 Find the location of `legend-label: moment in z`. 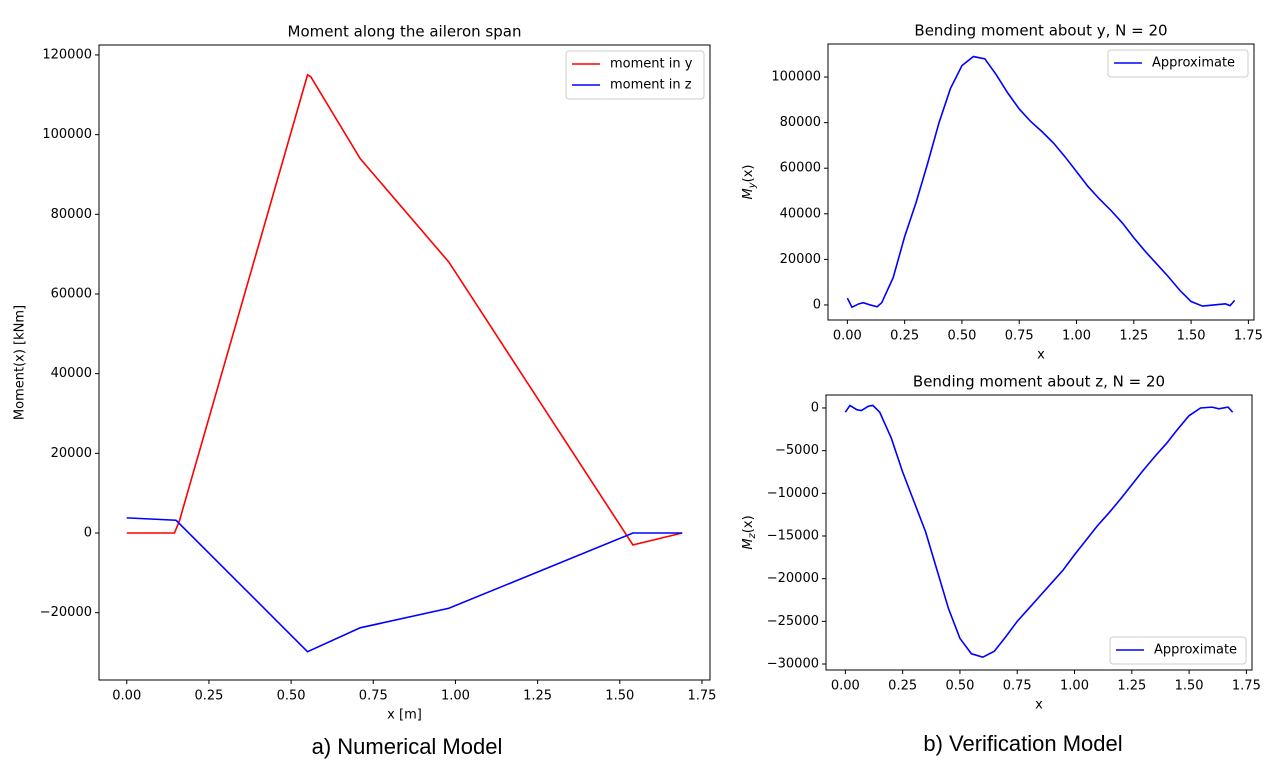

legend-label: moment in z is located at coordinates (651, 85).